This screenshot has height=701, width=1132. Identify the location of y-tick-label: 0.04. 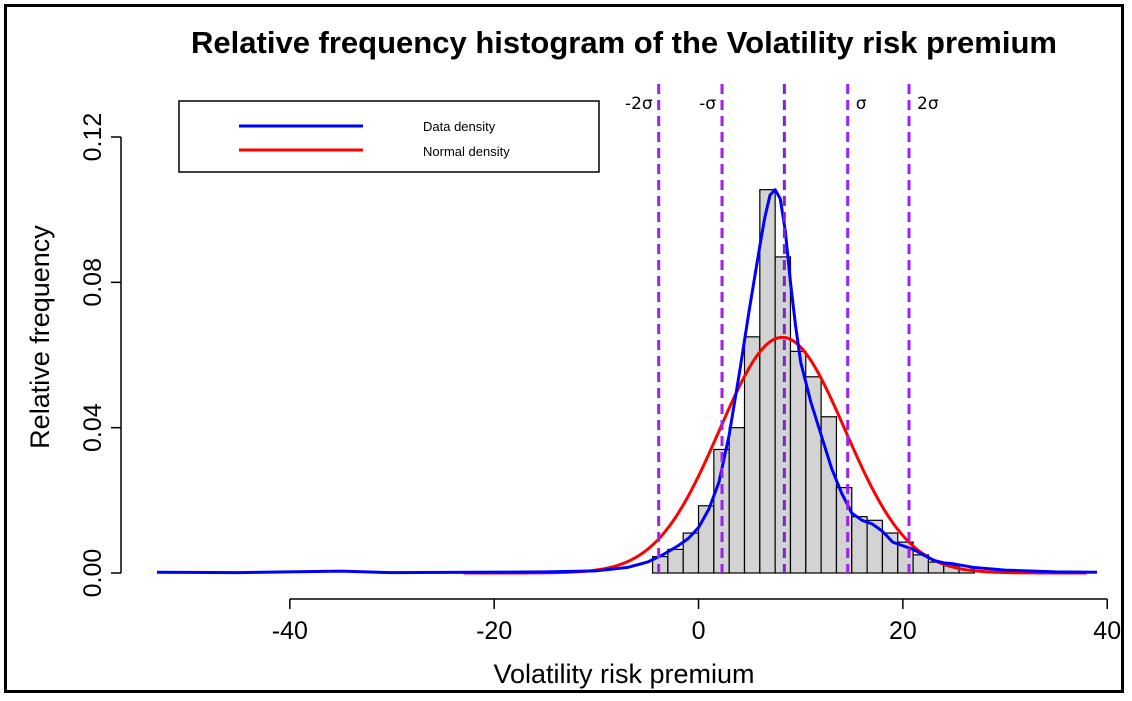
(93, 427).